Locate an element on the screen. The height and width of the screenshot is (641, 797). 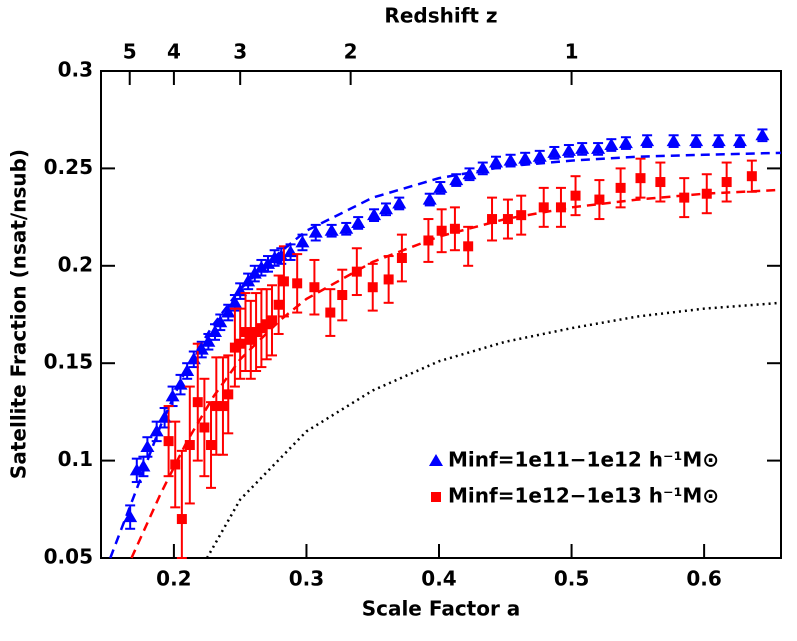
legend-label: Minf=1e11−1e12 h⁻¹M⊙ is located at coordinates (583, 460).